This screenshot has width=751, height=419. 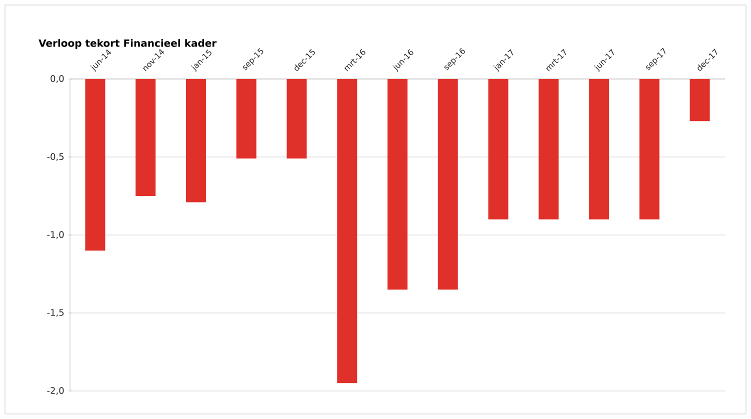 I want to click on y-tick-label: -2,0, so click(x=55, y=391).